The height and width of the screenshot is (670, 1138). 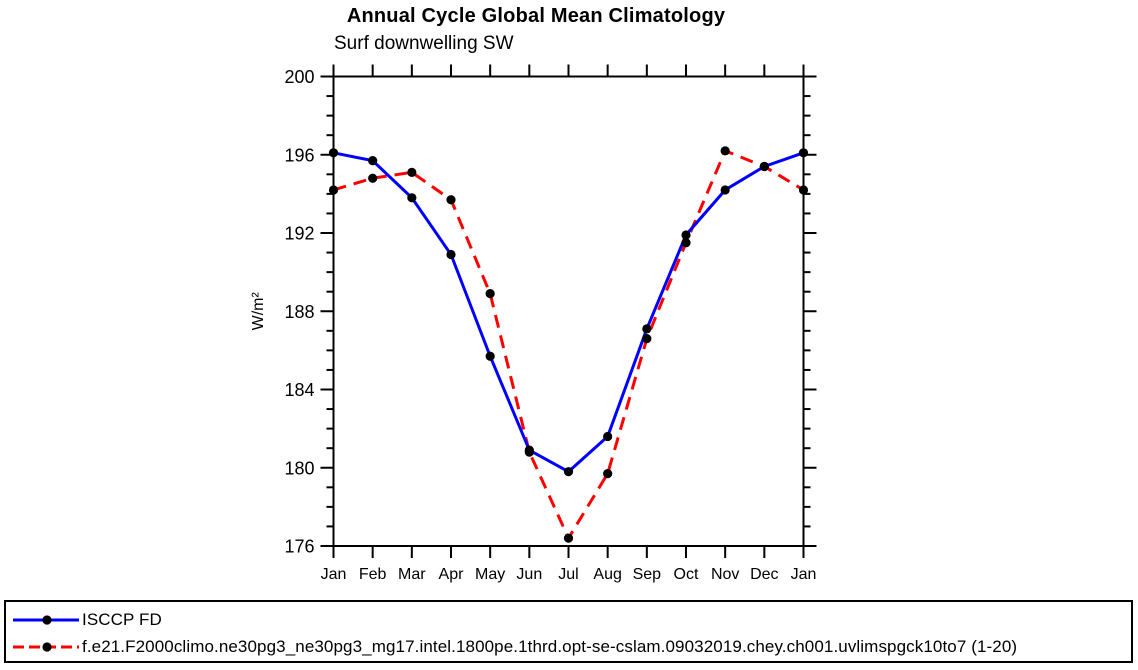 What do you see at coordinates (122, 619) in the screenshot?
I see `legend-label-isccp: ISCCP FD` at bounding box center [122, 619].